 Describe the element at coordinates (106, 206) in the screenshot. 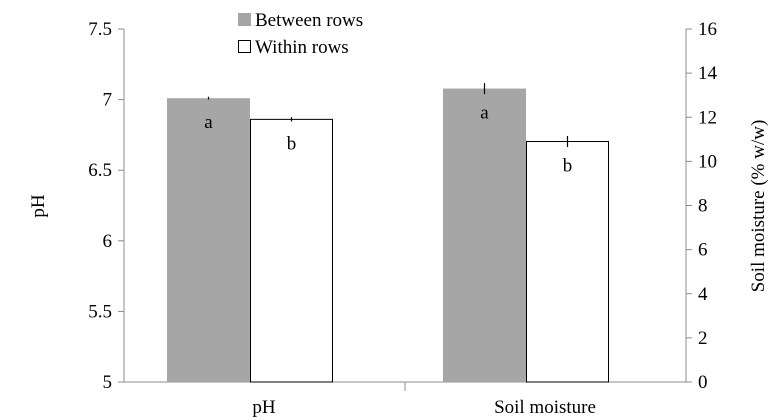

I see `y-left-ticks: 5 5.5 6 6.5 7 7.5` at that location.